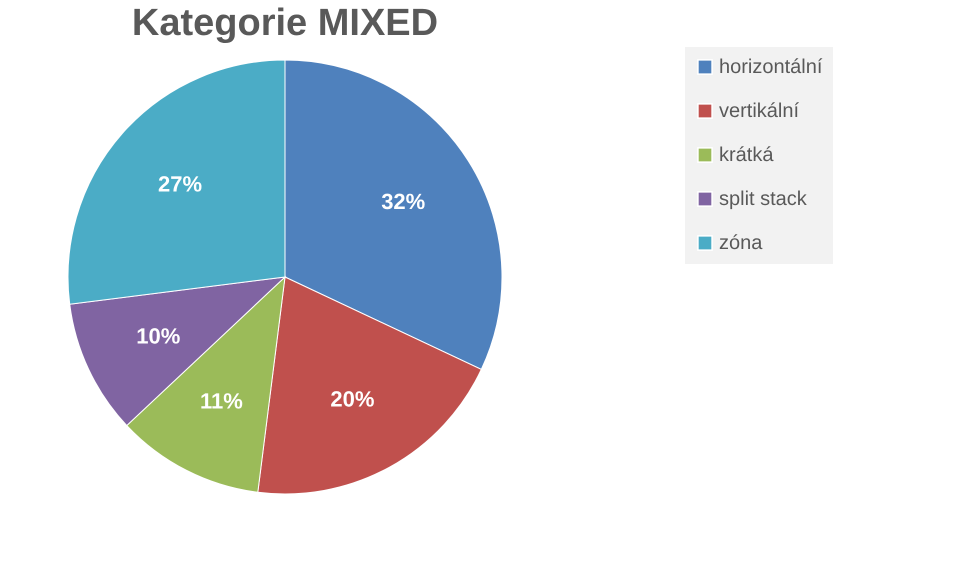 The height and width of the screenshot is (580, 959). Describe the element at coordinates (352, 399) in the screenshot. I see `data-label: 20%` at that location.